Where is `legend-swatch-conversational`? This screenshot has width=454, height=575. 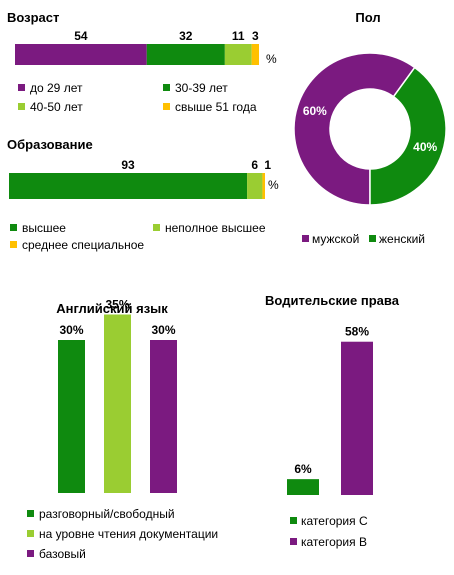
legend-swatch-conversational is located at coordinates (30, 513).